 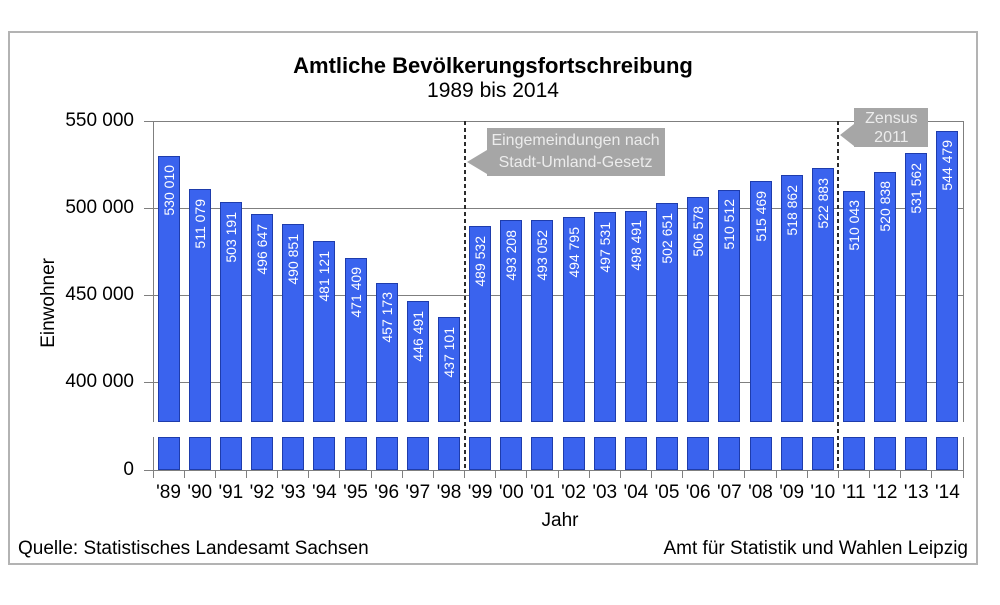 I want to click on bar: 511 079, so click(x=199, y=305).